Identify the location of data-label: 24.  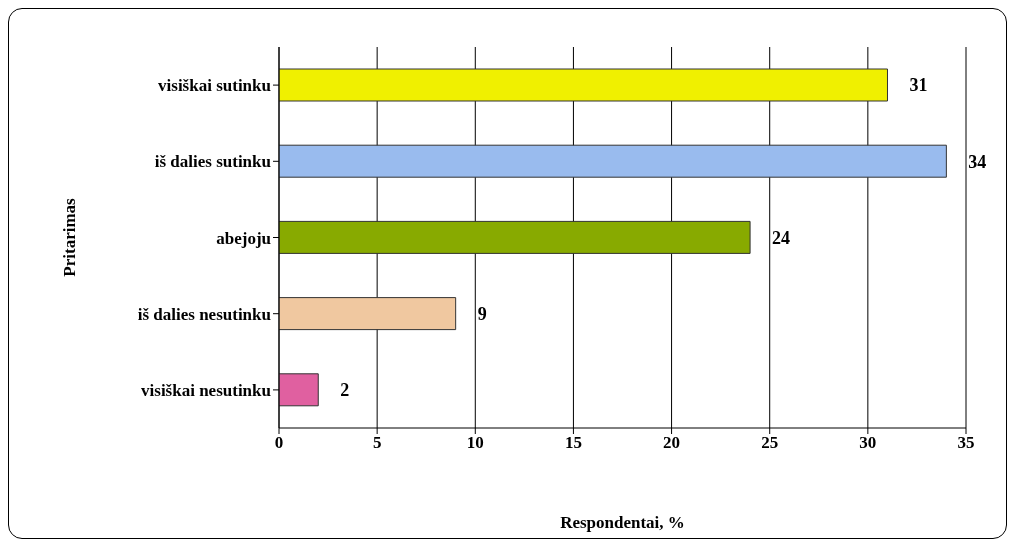
(781, 237).